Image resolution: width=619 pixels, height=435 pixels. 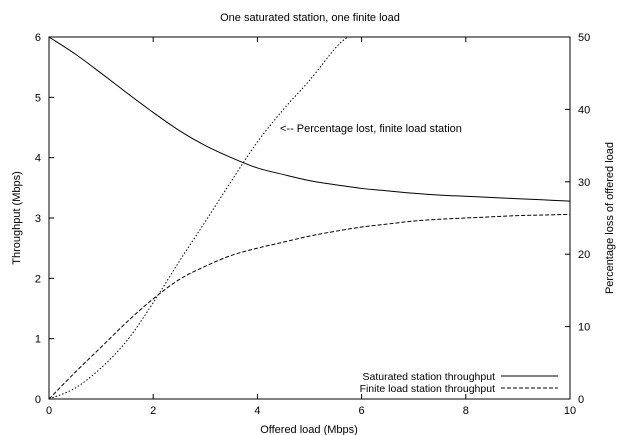 I want to click on y2-tick-label-2: 20, so click(x=584, y=255).